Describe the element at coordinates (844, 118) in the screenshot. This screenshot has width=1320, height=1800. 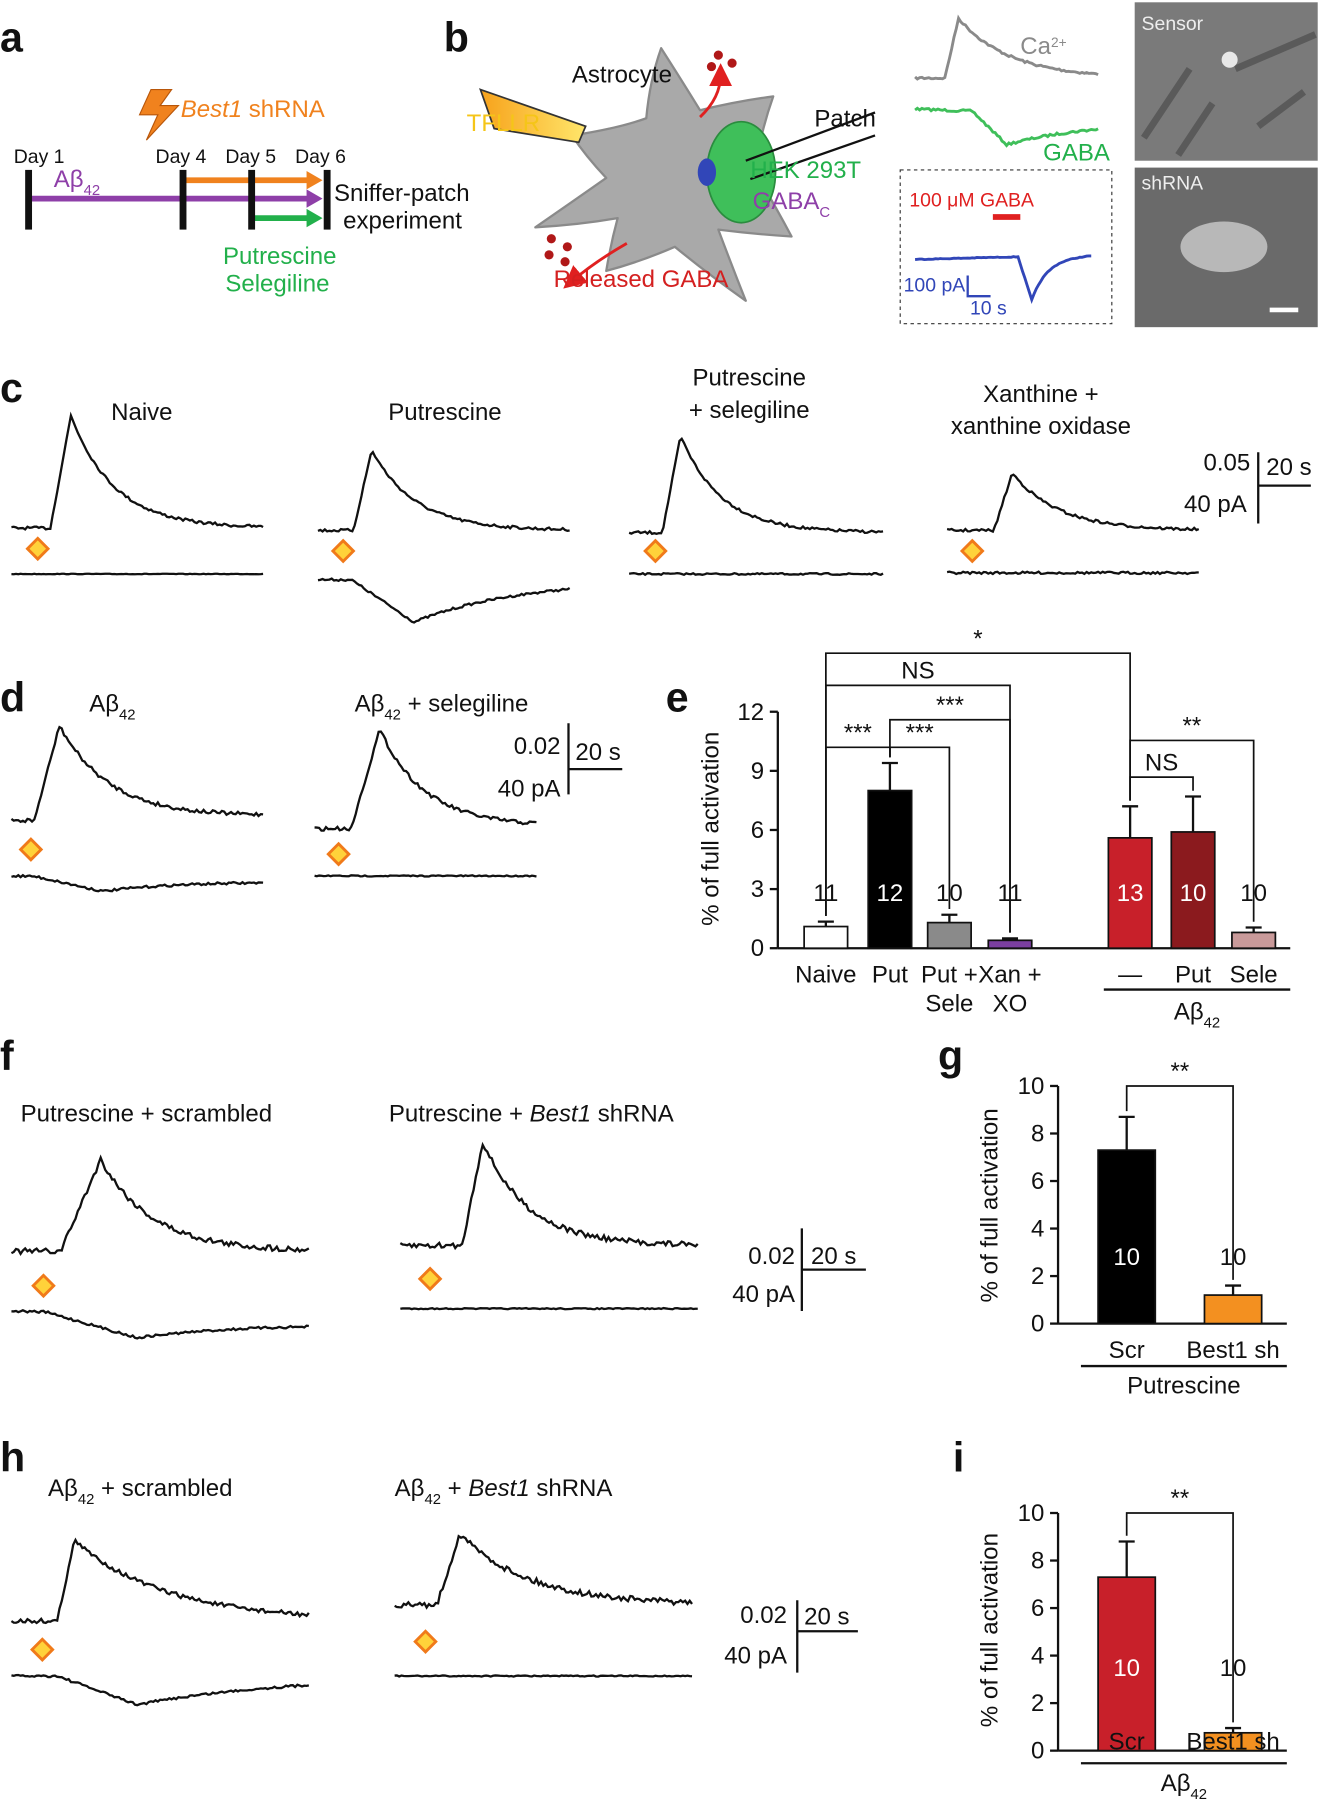
I see `patch-label: Patch` at that location.